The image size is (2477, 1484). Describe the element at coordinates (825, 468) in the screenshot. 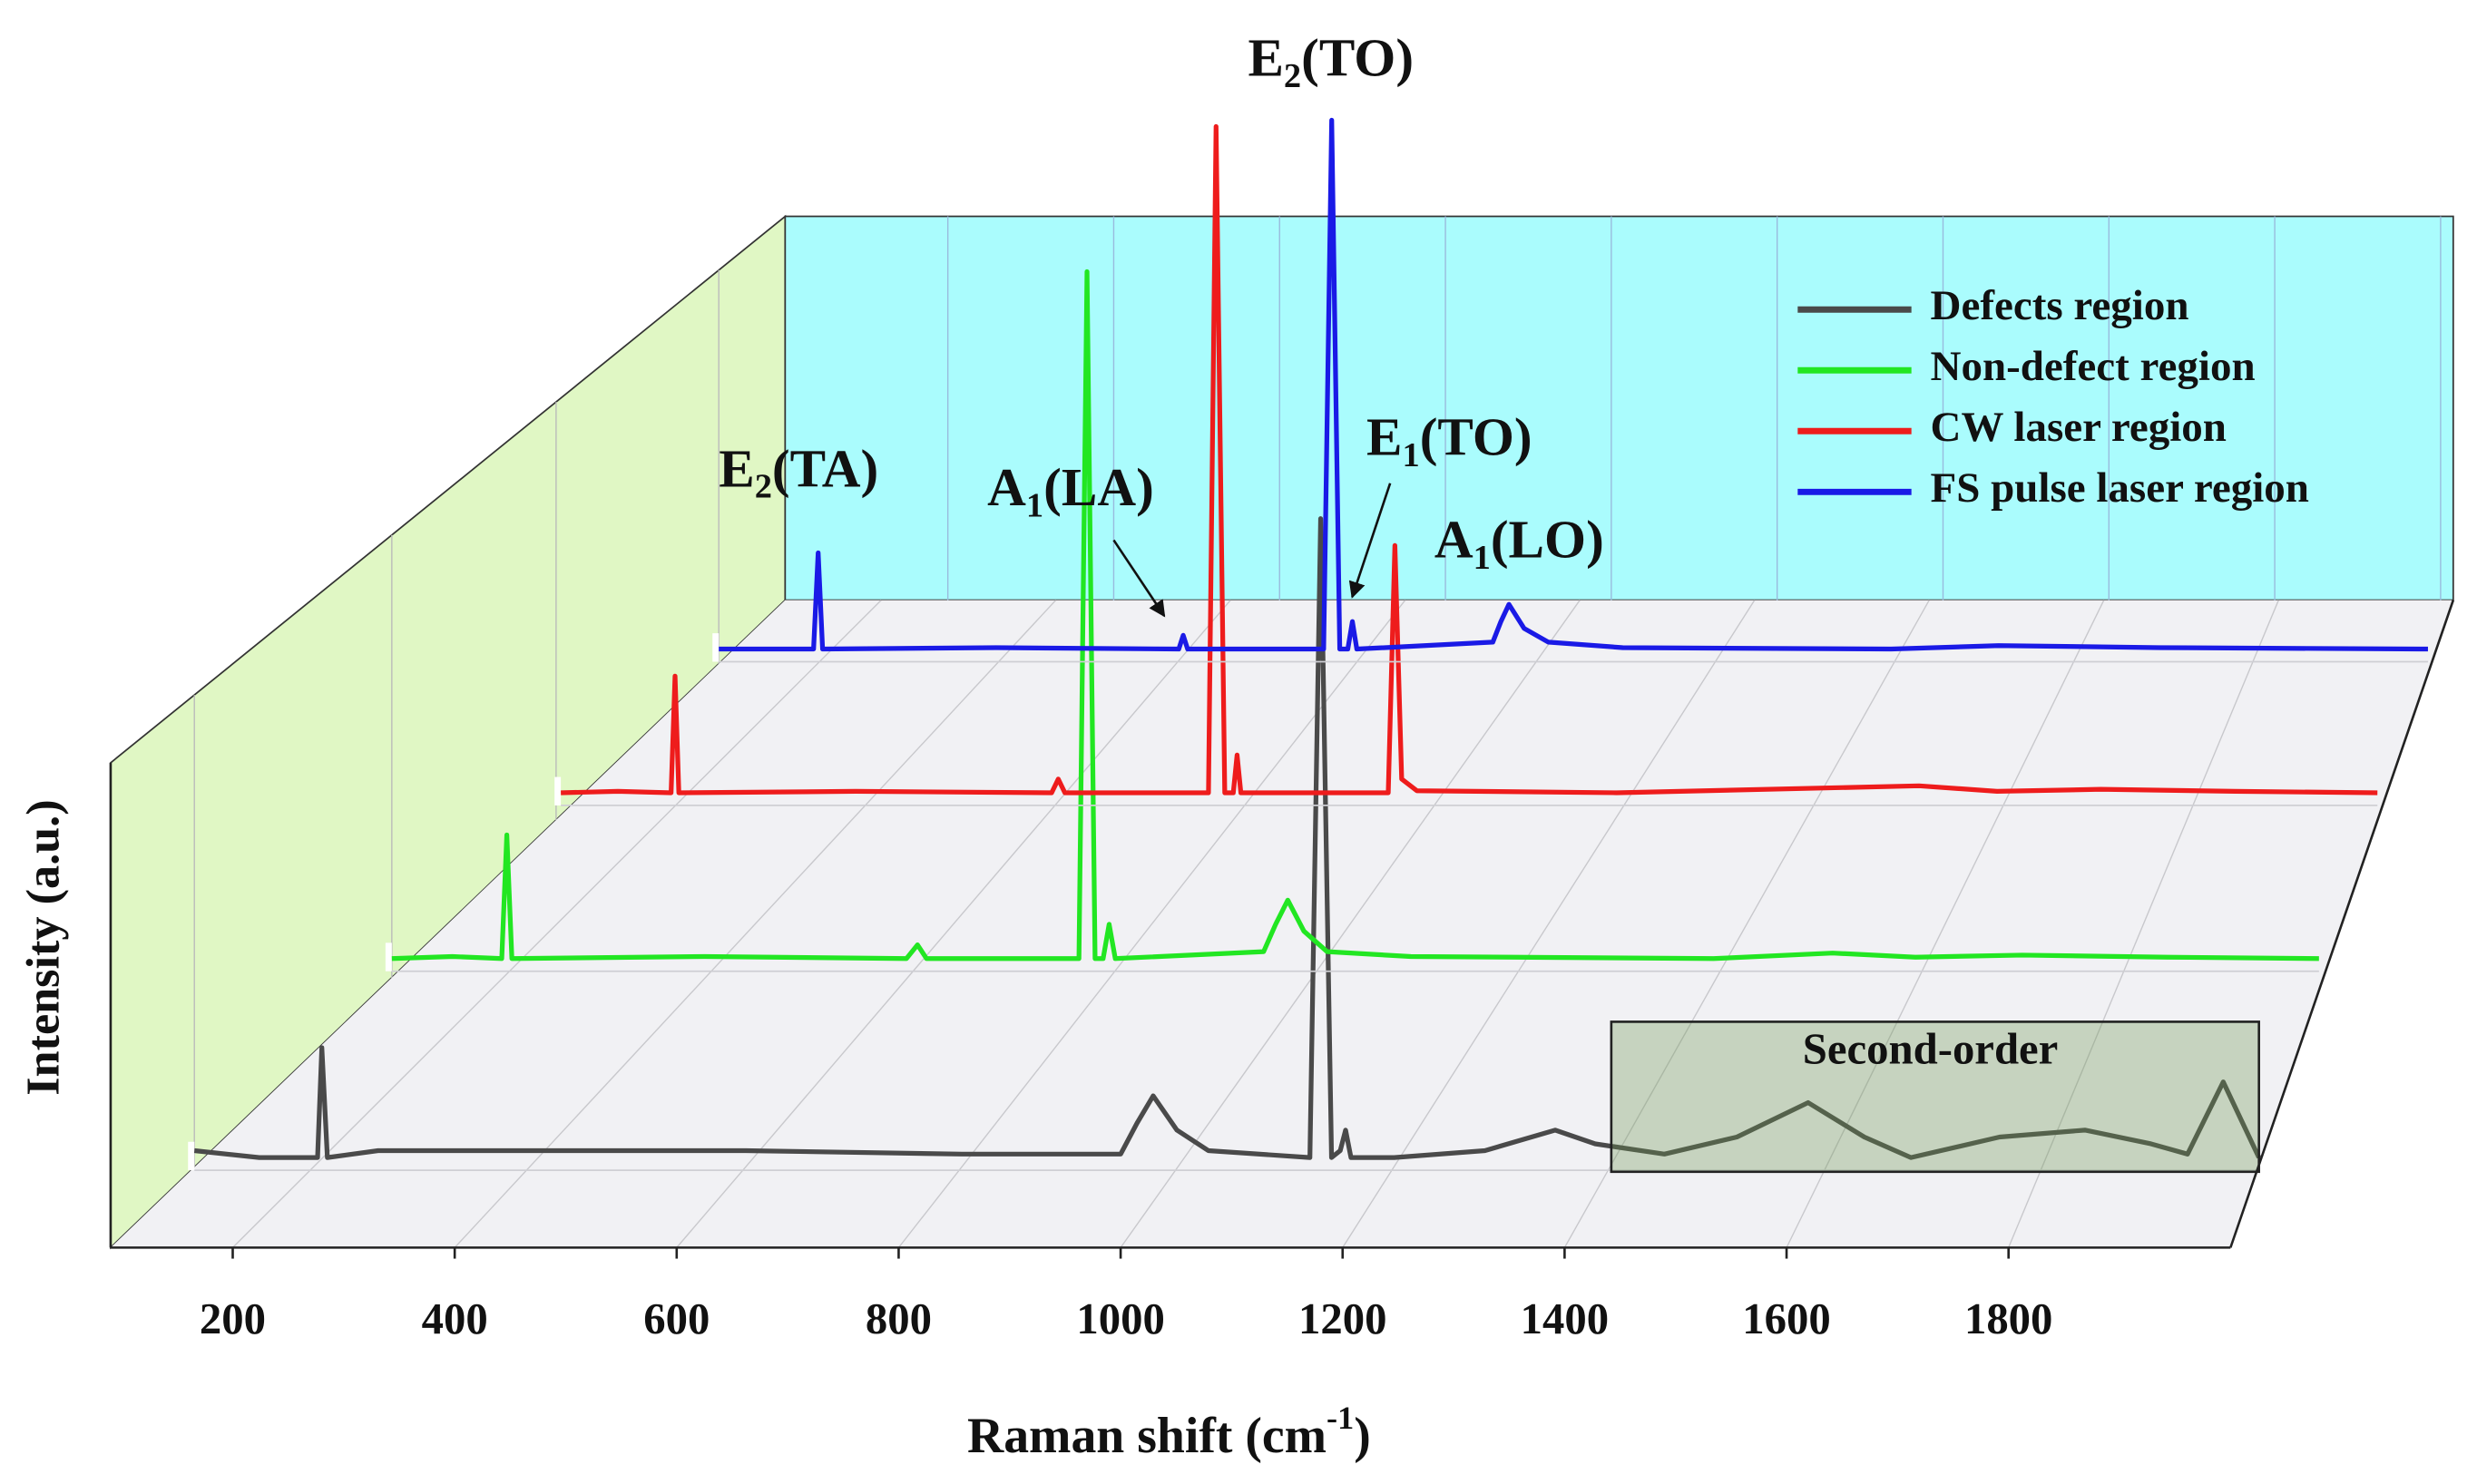

I see `text-part: (TA)` at that location.